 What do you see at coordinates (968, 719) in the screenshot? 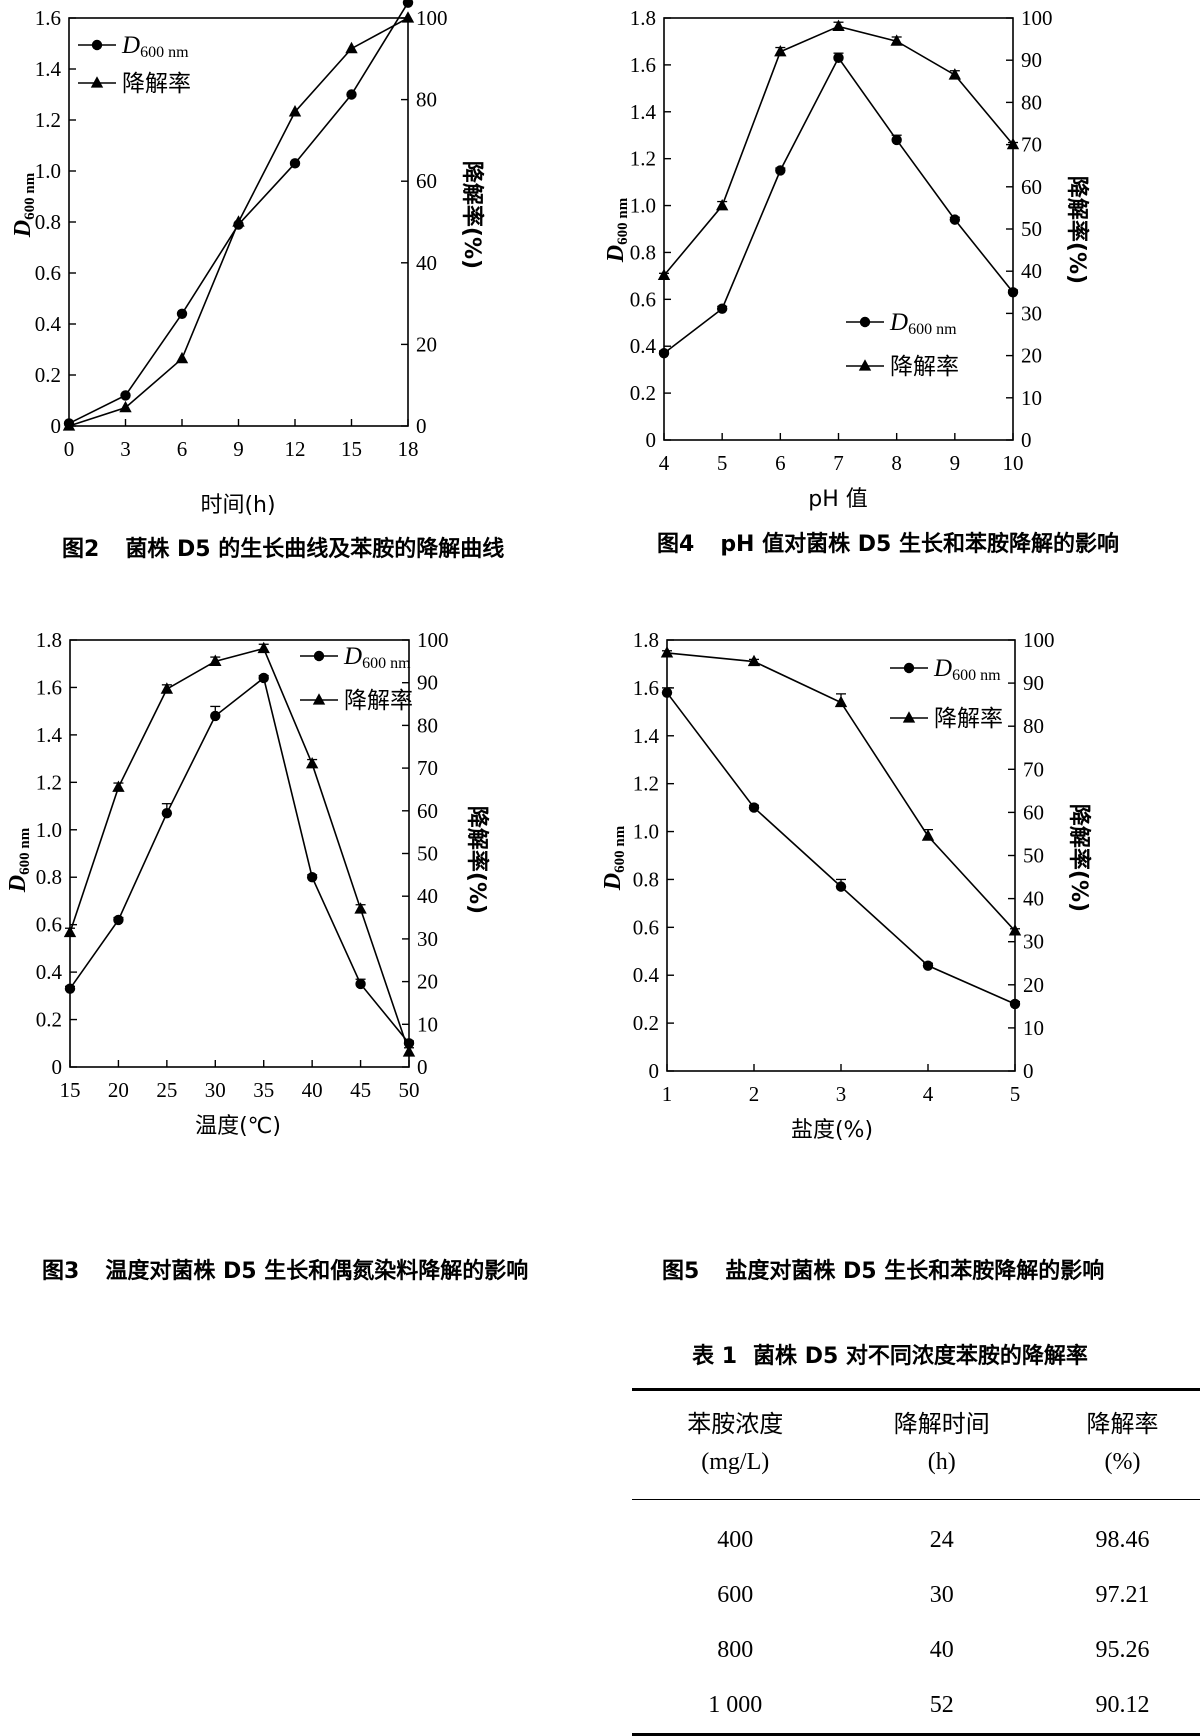
I see `legend-label-1: 降解率` at bounding box center [968, 719].